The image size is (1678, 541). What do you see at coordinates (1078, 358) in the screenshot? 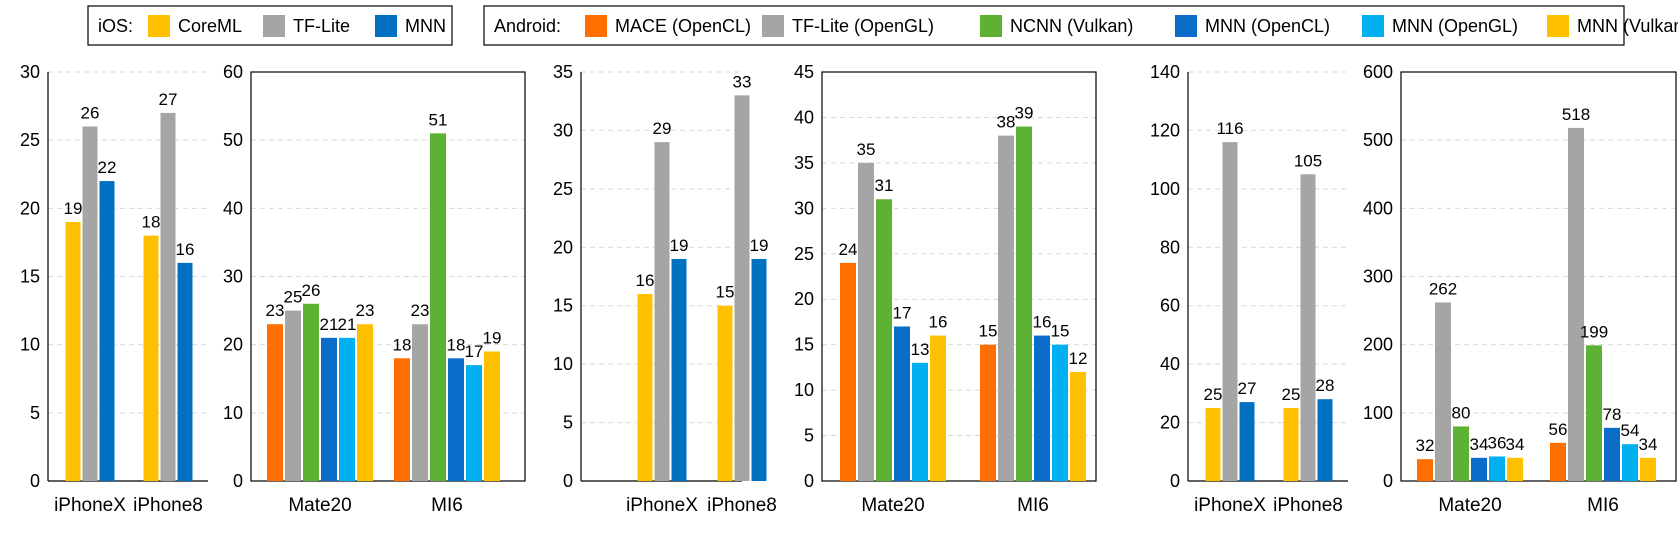
I see `data-label: 12` at bounding box center [1078, 358].